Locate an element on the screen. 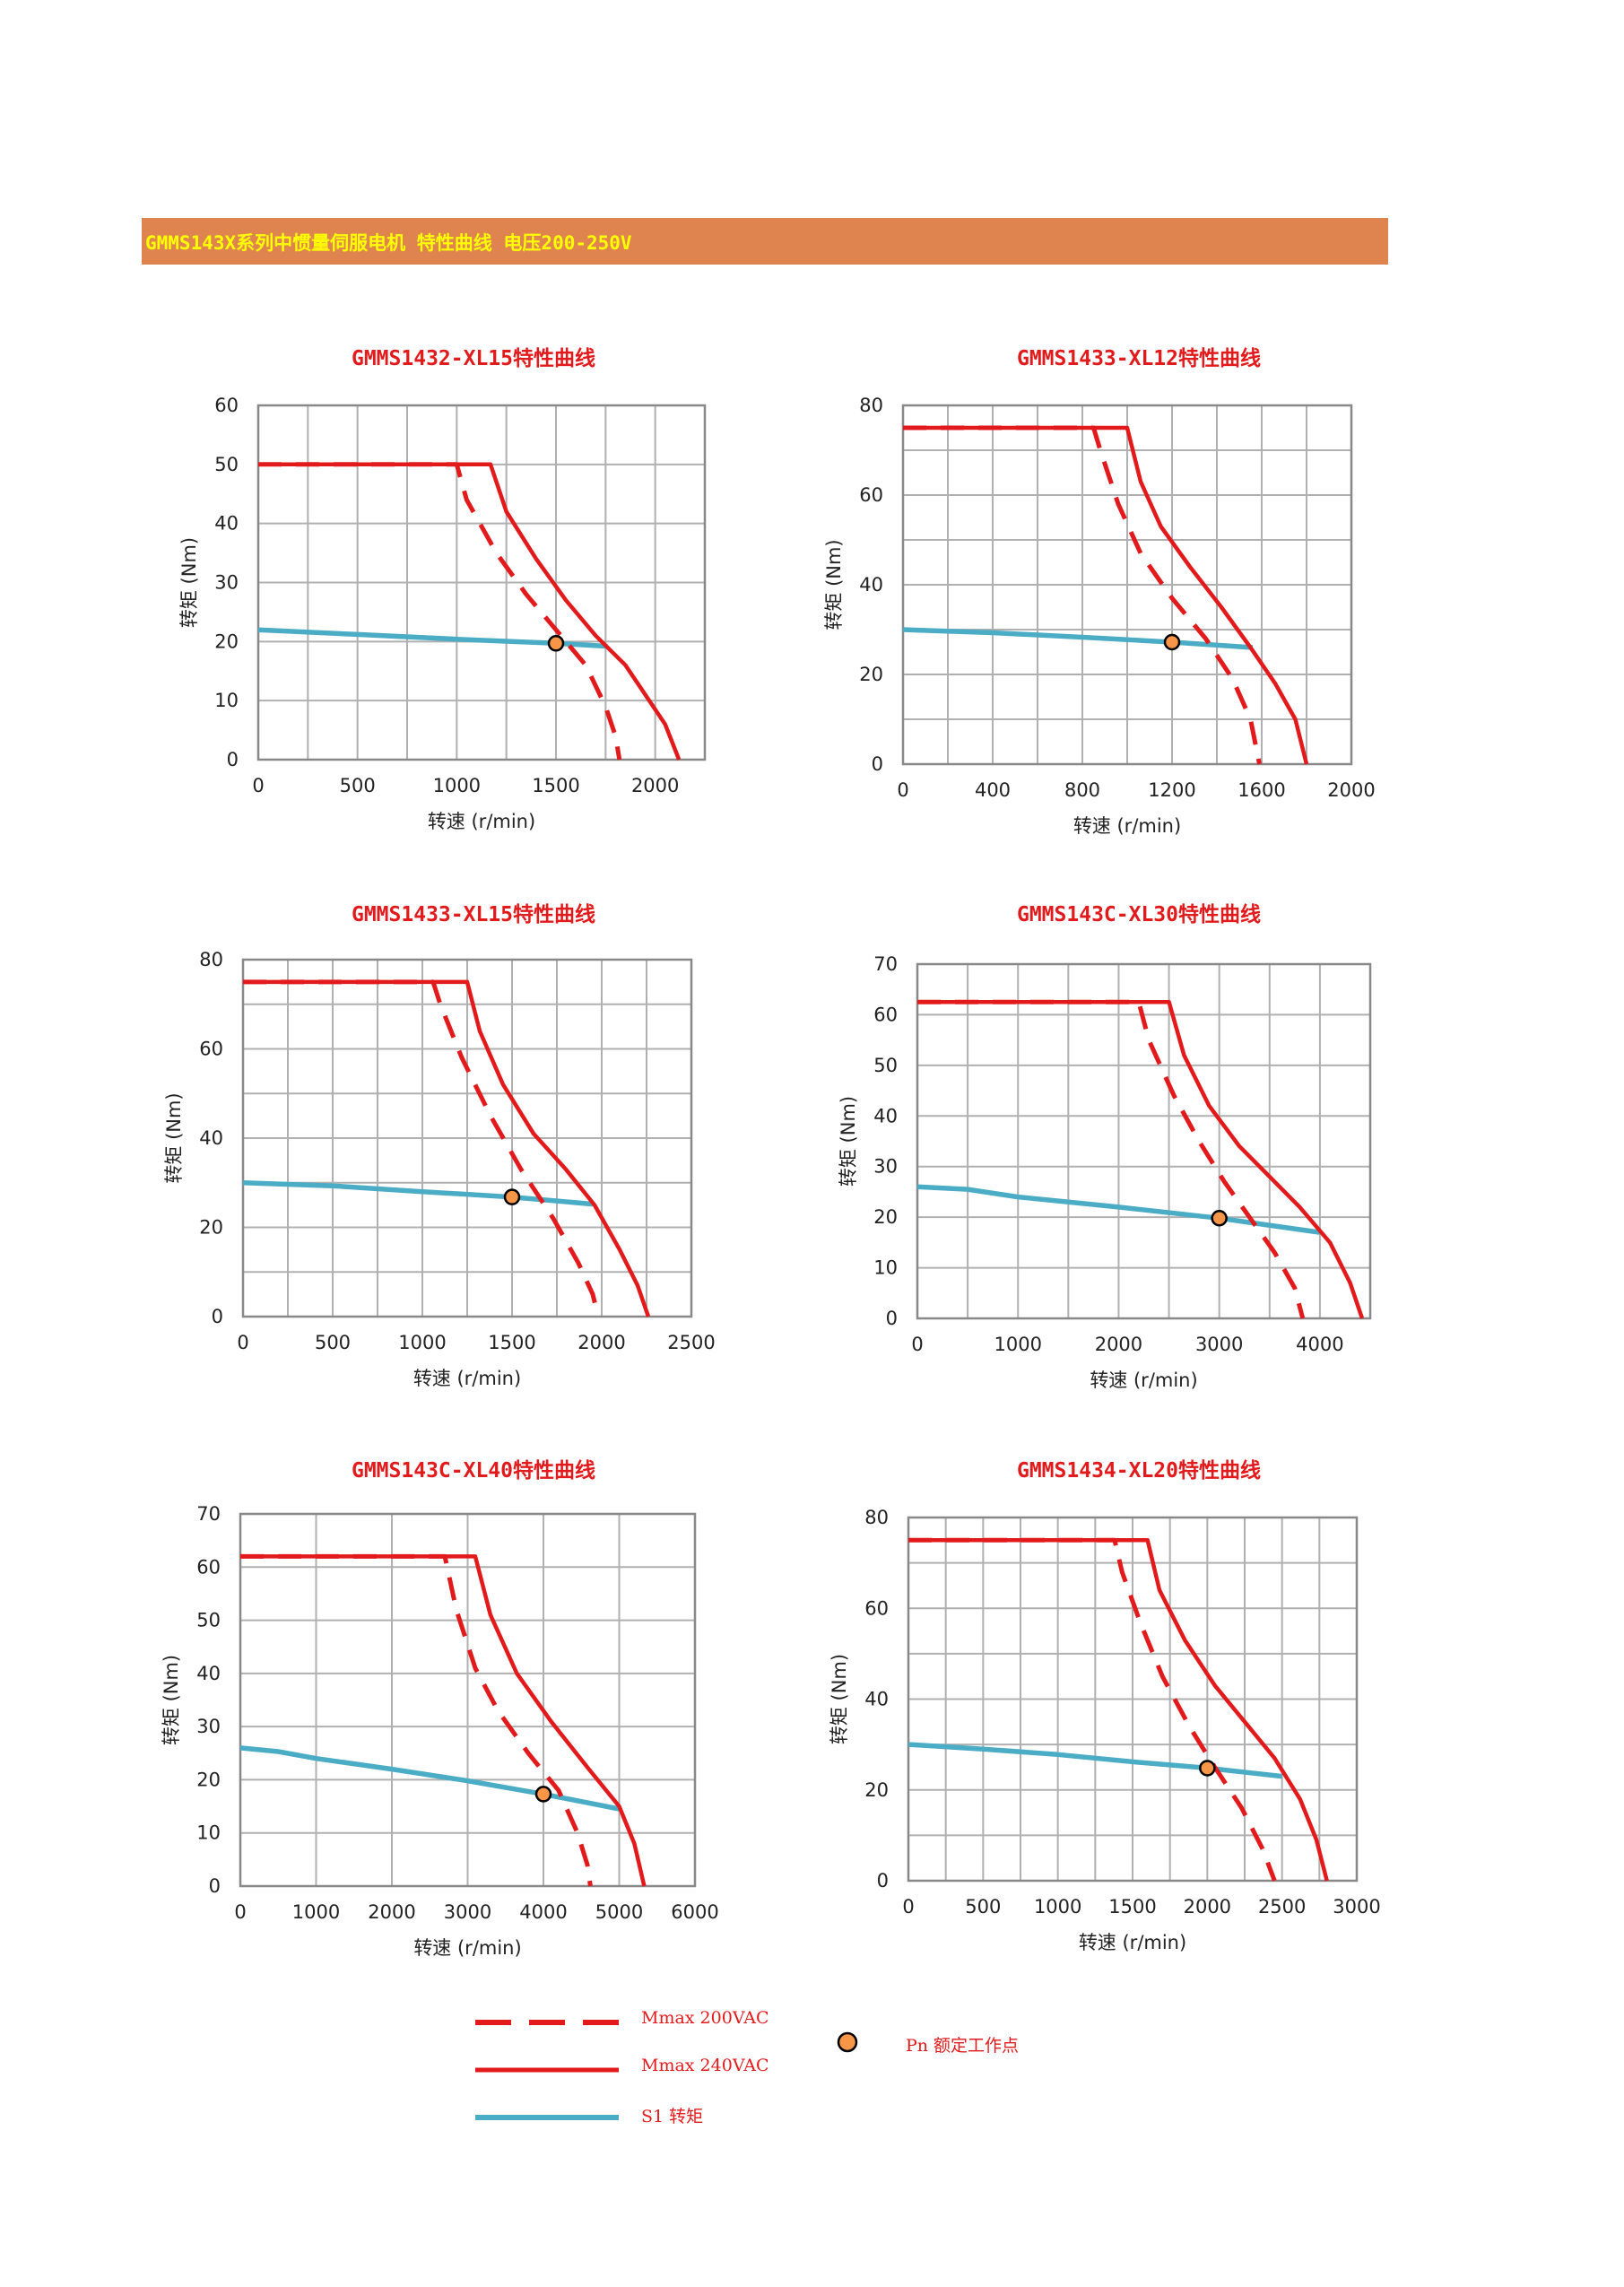 This screenshot has width=1624, height=2287. chart-title: GMMS1434-XL20特性曲线 is located at coordinates (1138, 1471).